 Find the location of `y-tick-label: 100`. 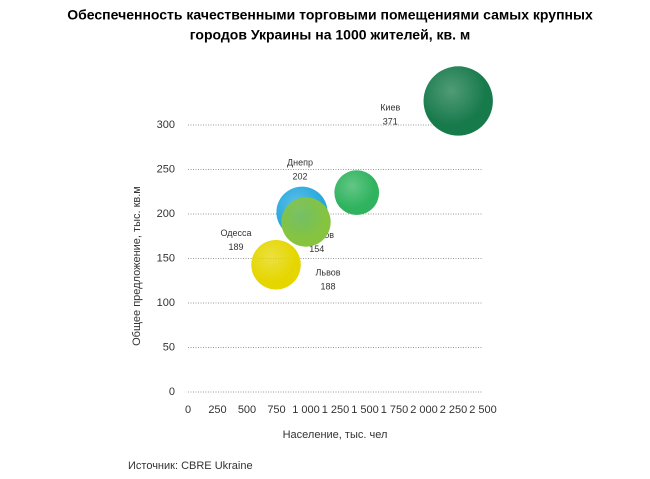

y-tick-label: 100 is located at coordinates (166, 303).